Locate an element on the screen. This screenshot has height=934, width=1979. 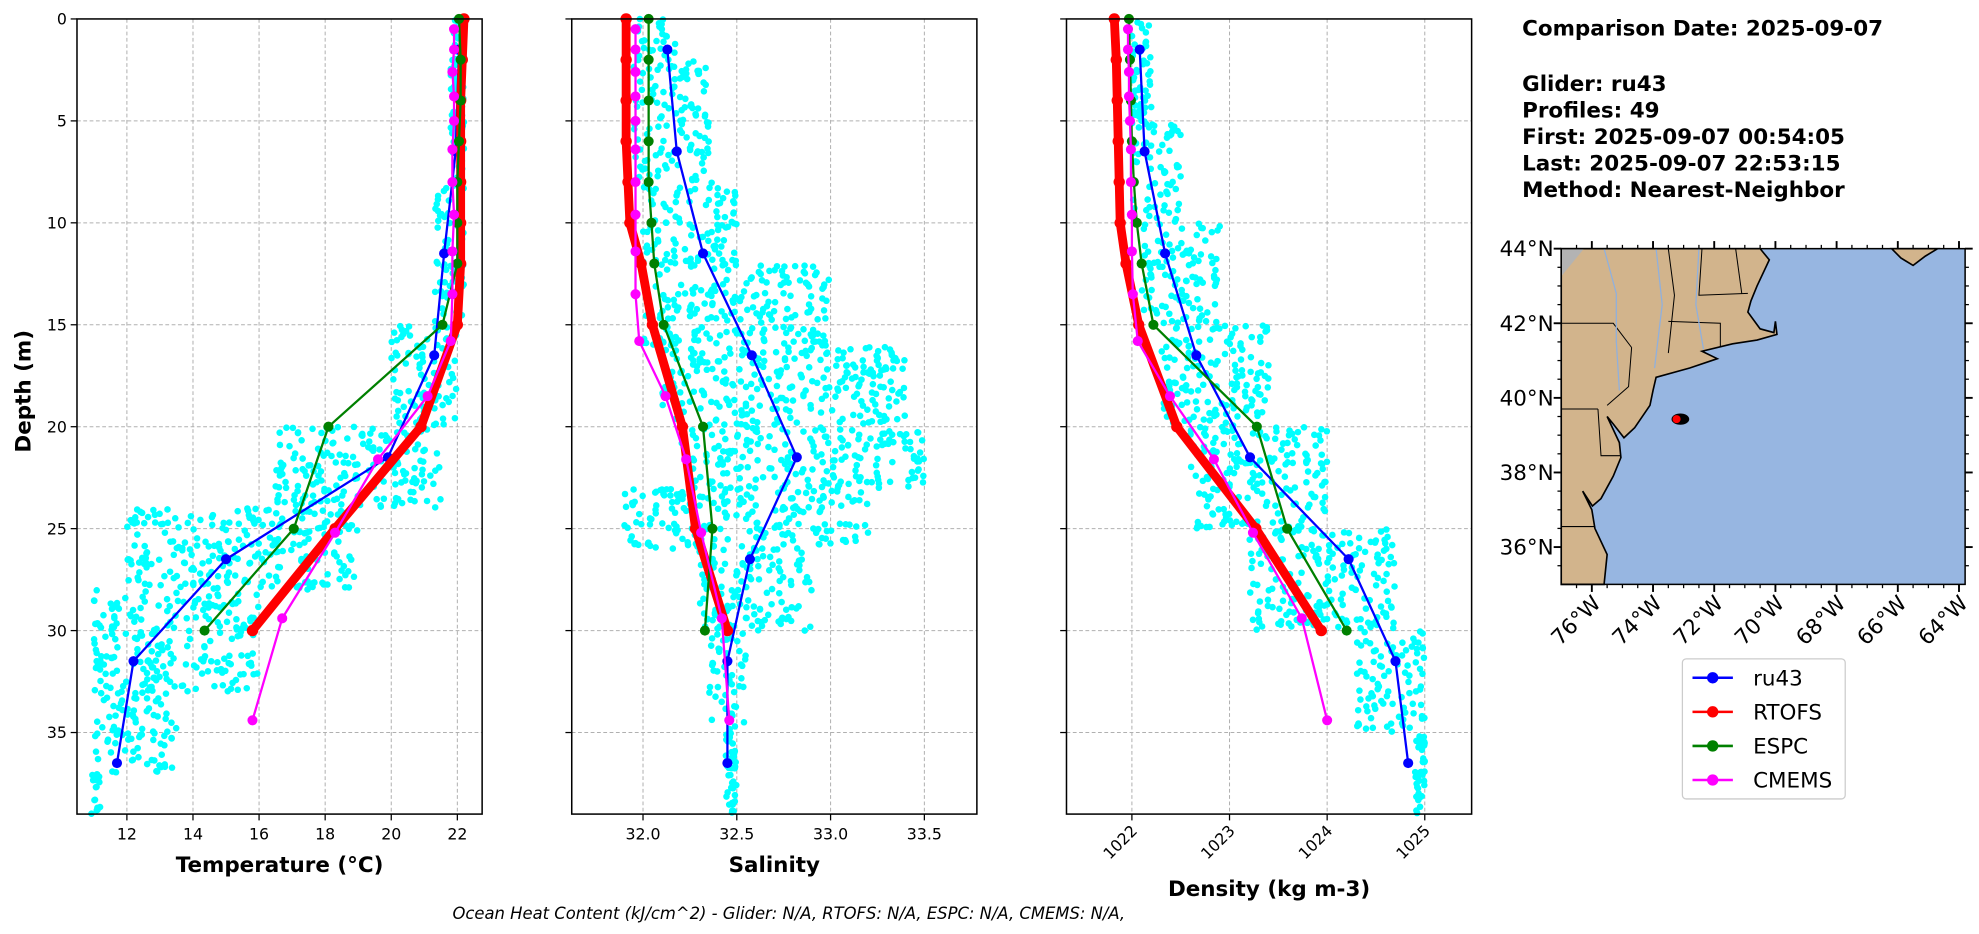
state-border is located at coordinates (1723, 272).